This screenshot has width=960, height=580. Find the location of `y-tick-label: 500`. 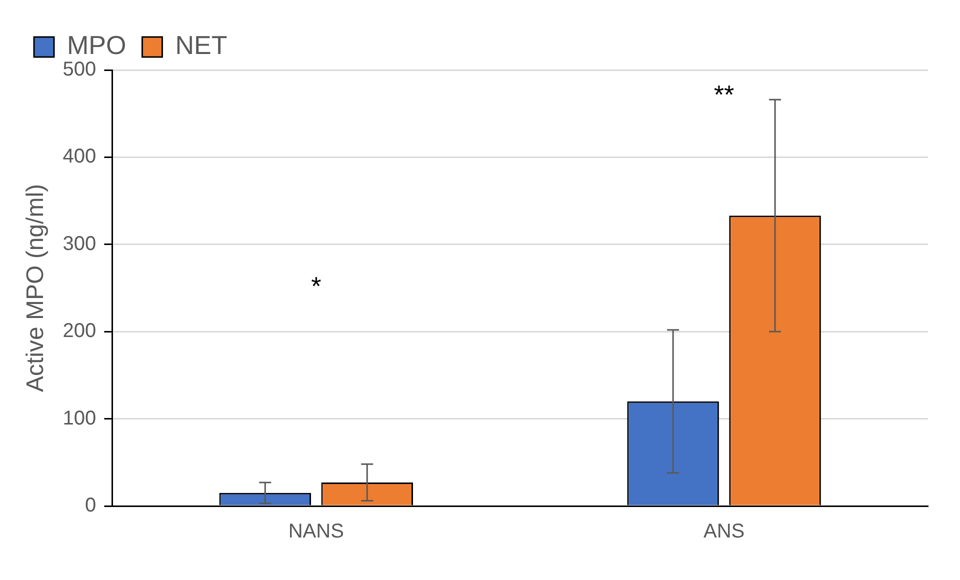

y-tick-label: 500 is located at coordinates (79, 69).